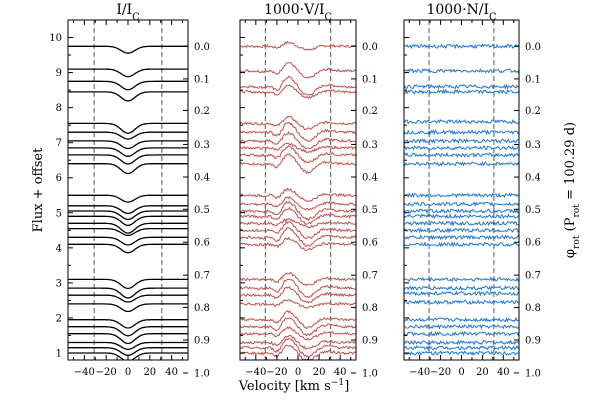 The width and height of the screenshot is (600, 400). Describe the element at coordinates (298, 12) in the screenshot. I see `panel-title: 1000·V/IC` at that location.